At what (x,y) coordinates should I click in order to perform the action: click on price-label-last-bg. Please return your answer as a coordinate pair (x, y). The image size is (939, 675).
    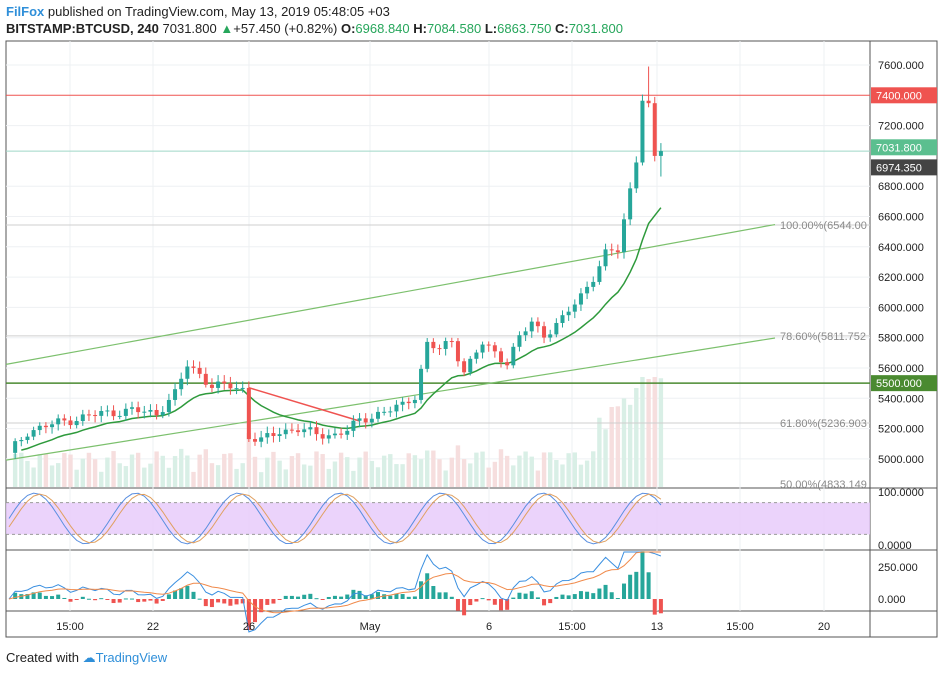
    Looking at the image, I should click on (904, 147).